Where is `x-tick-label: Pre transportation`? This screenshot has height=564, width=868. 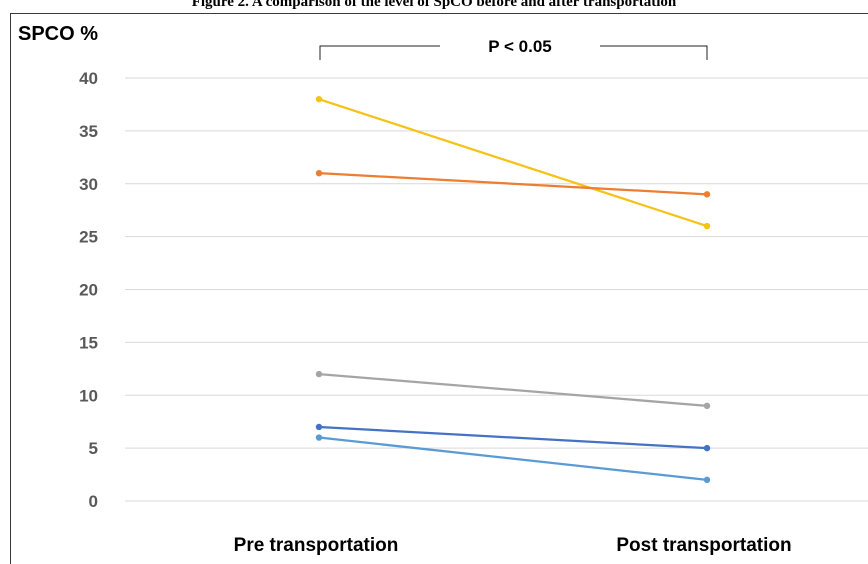
x-tick-label: Pre transportation is located at coordinates (316, 545).